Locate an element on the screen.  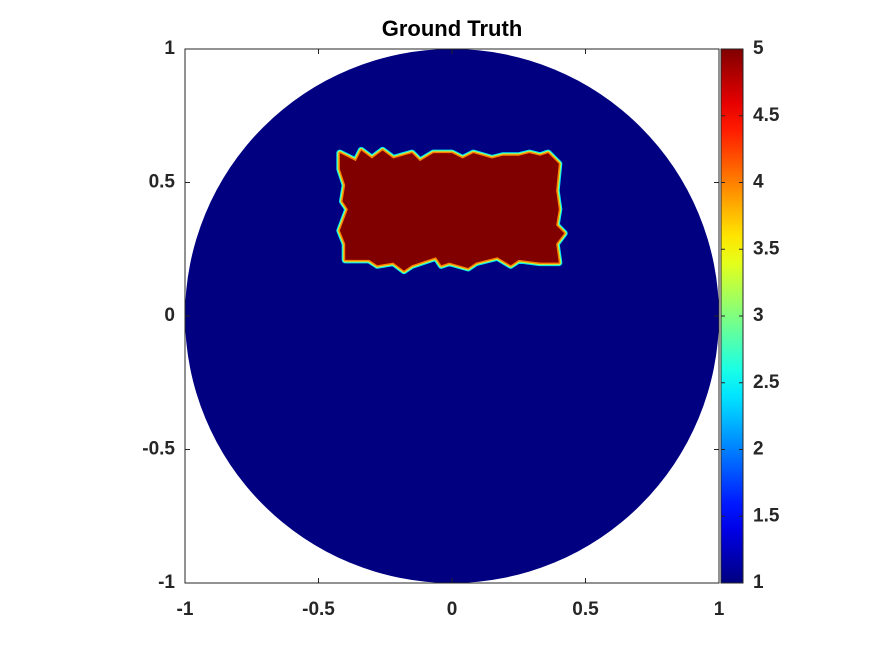
y-tick-label: 1 is located at coordinates (169, 48).